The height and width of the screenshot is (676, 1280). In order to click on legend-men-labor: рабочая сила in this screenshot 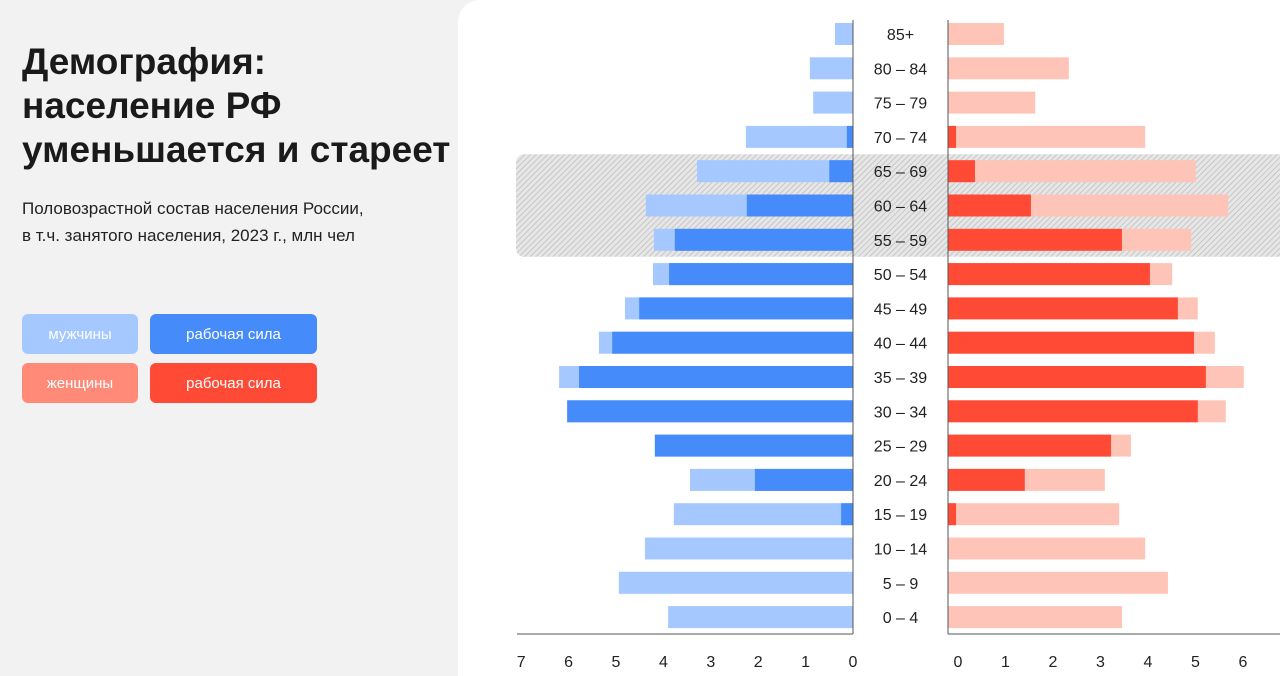, I will do `click(233, 334)`.